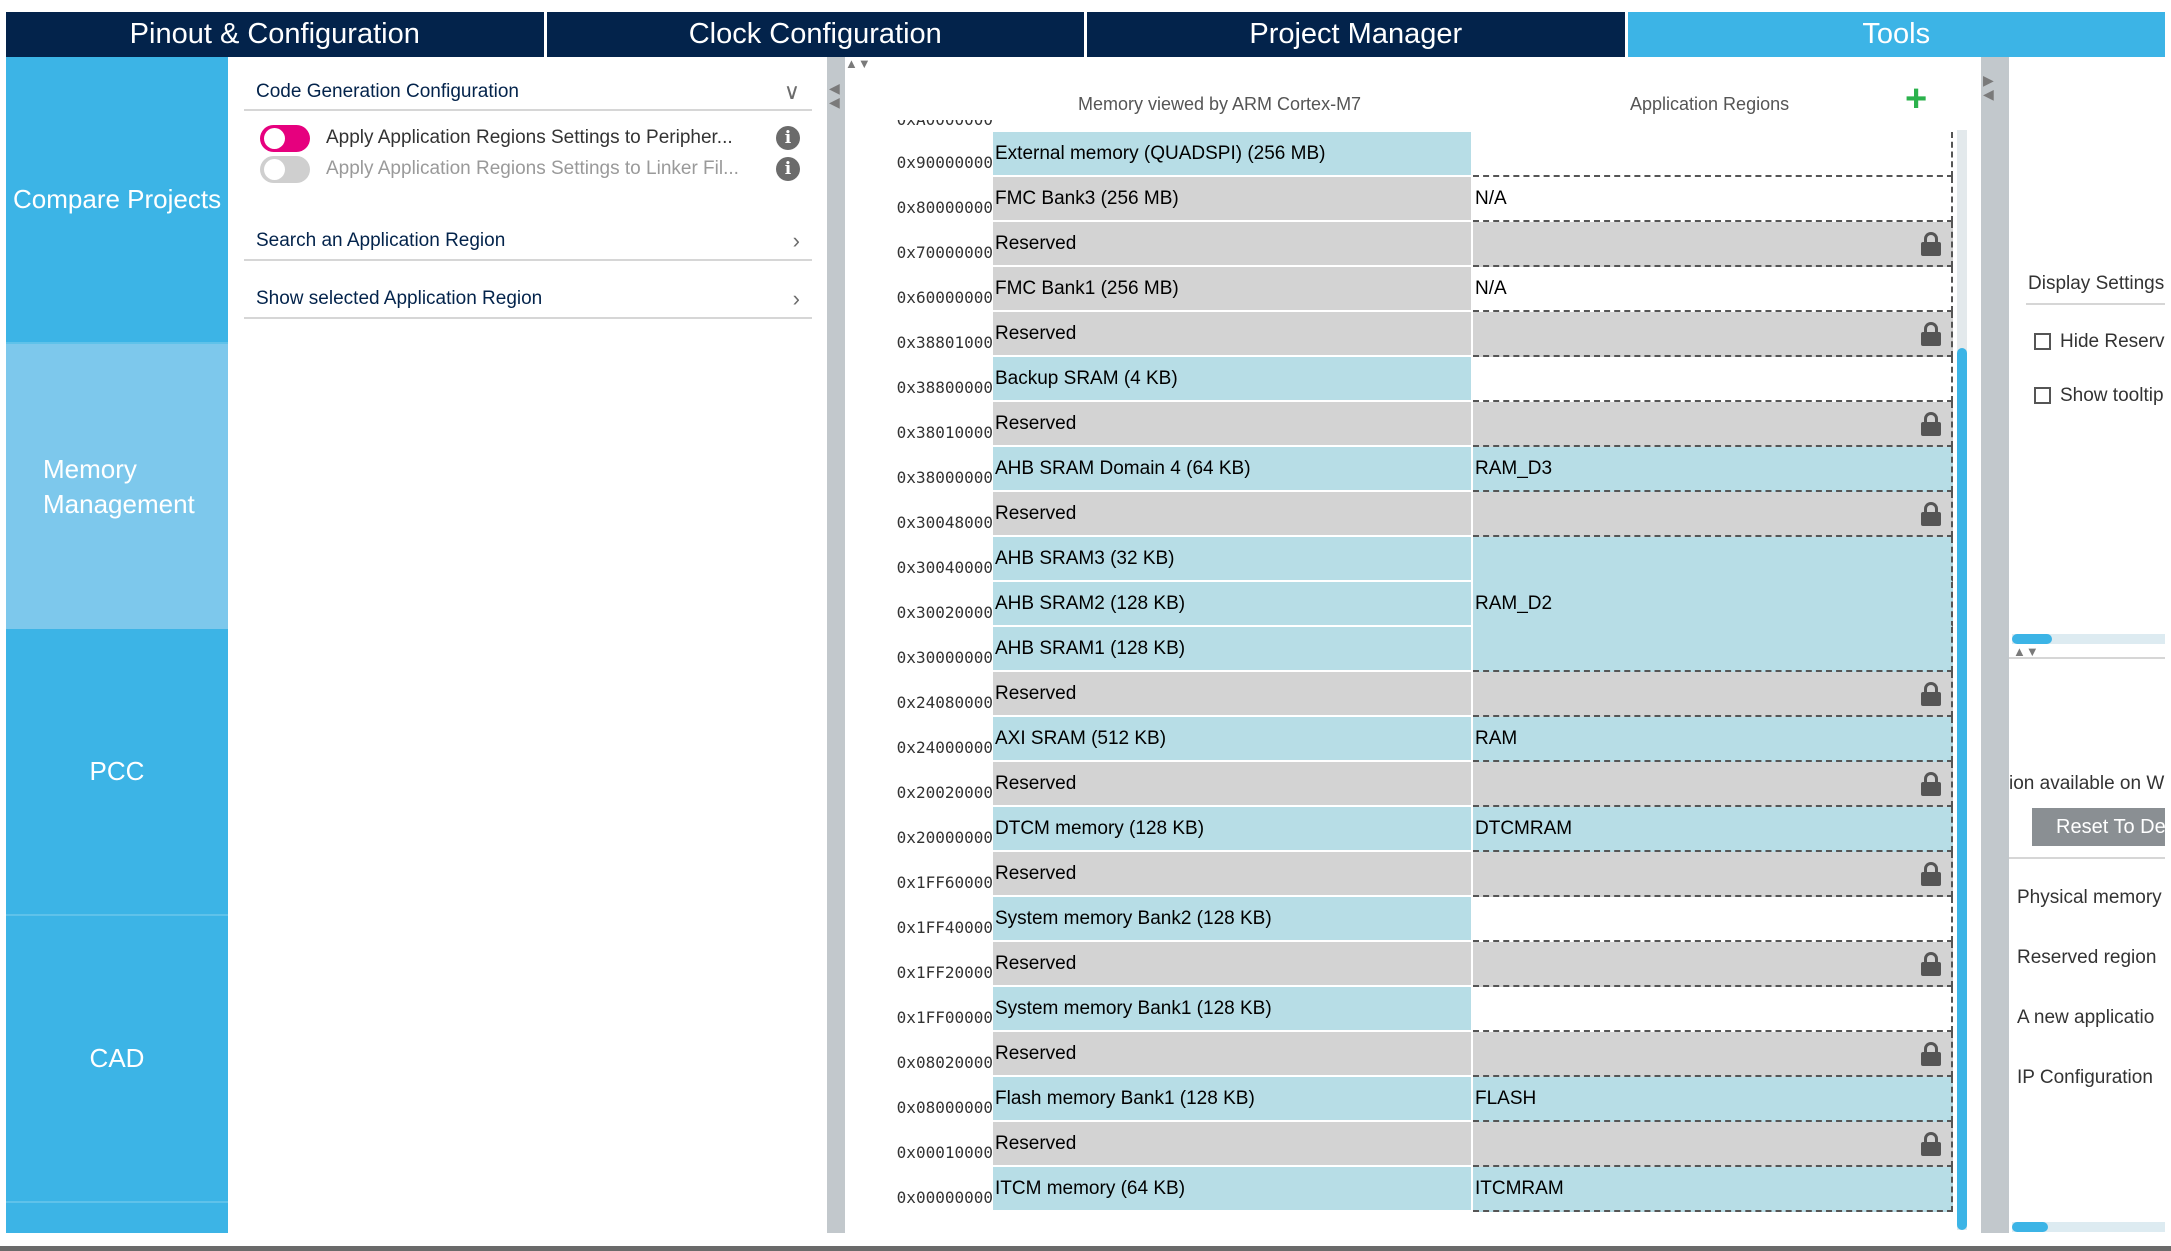 The height and width of the screenshot is (1251, 2171). What do you see at coordinates (1232, 604) in the screenshot?
I see `memory-region-cell: AHB SRAM2 (128 KB)` at bounding box center [1232, 604].